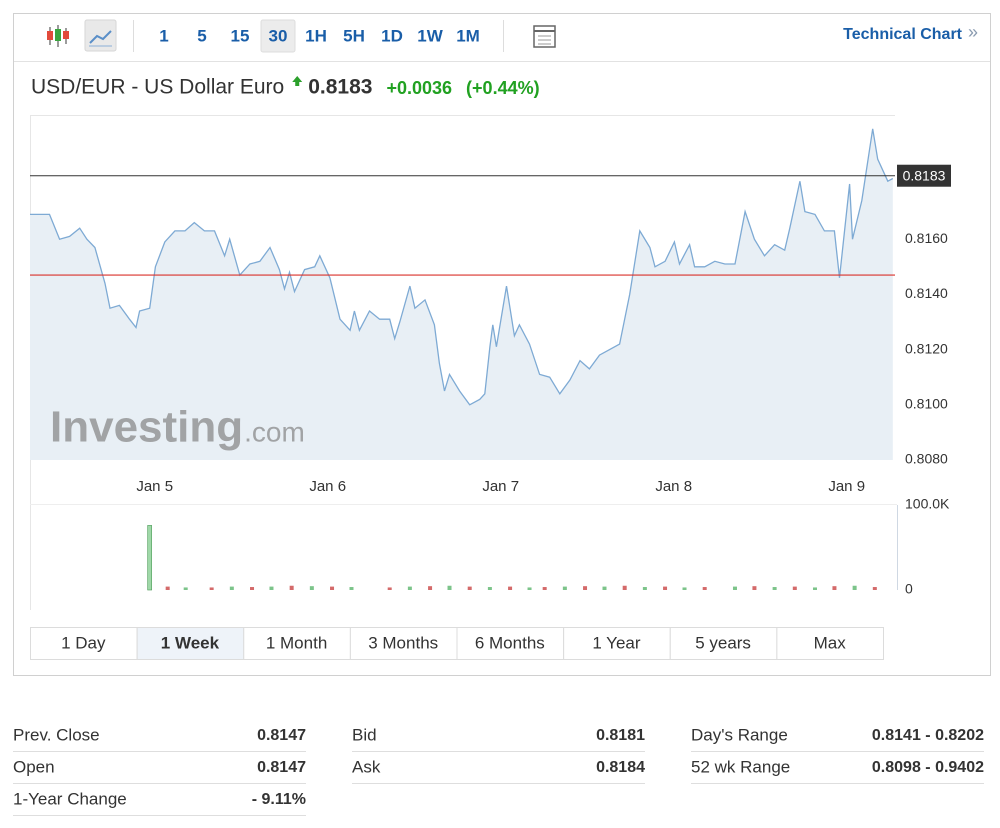  I want to click on technical-chart-arrow: », so click(973, 32).